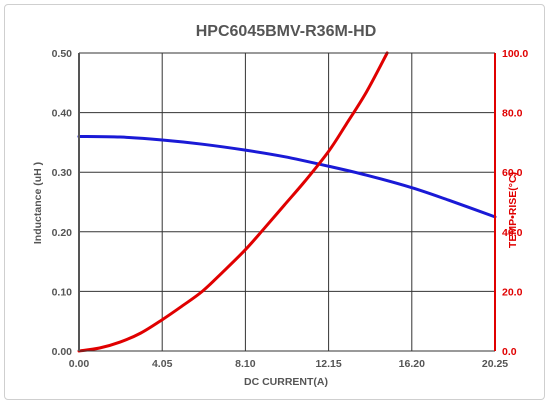 Image resolution: width=551 pixels, height=406 pixels. What do you see at coordinates (62, 54) in the screenshot?
I see `y-tick-label-left: 0.50` at bounding box center [62, 54].